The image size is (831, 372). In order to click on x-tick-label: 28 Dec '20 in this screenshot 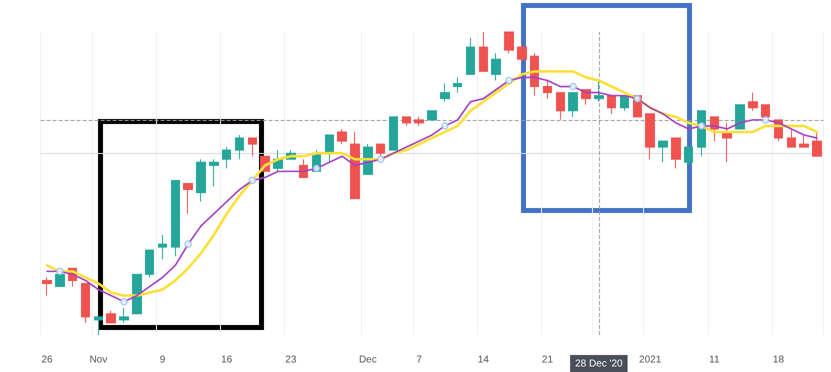, I will do `click(599, 364)`.